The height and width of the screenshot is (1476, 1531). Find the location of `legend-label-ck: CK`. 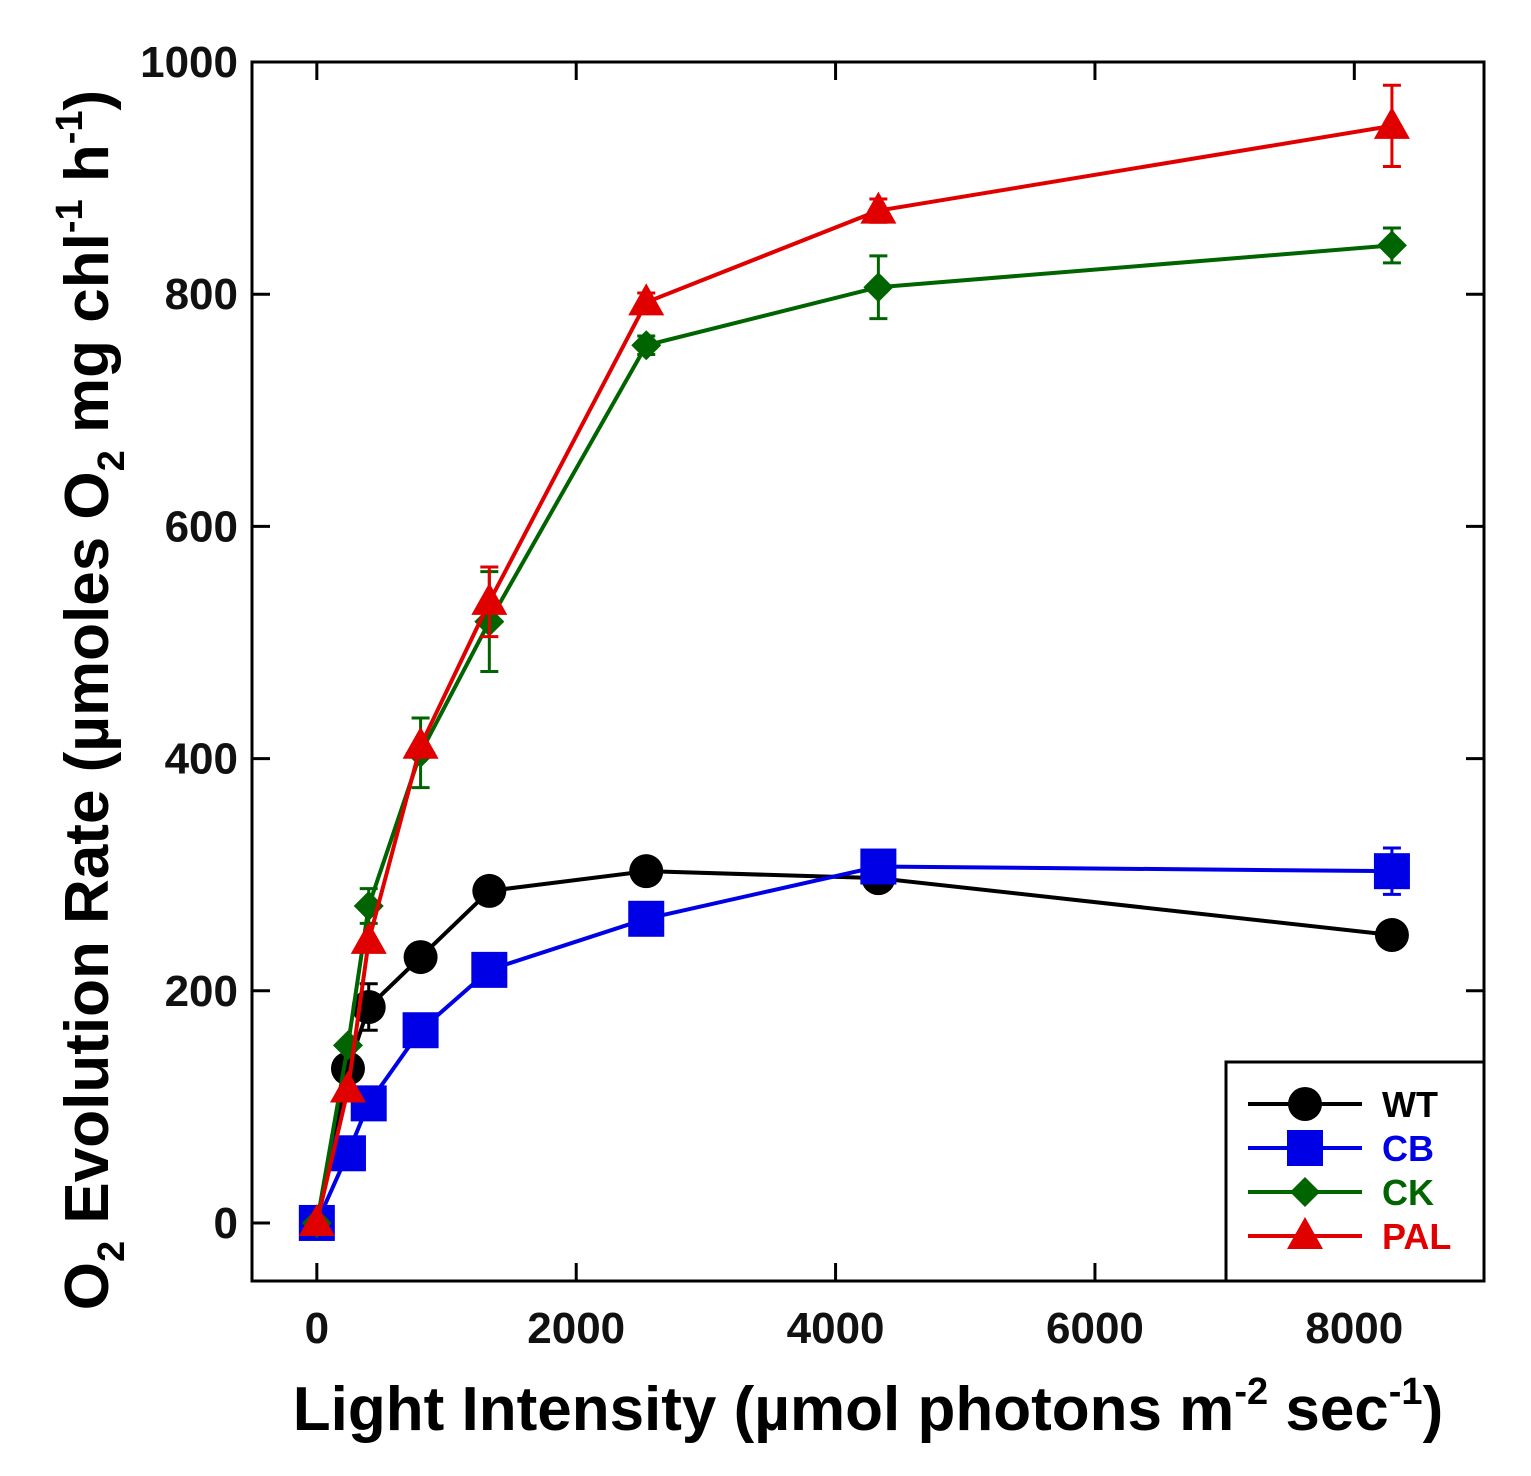

legend-label-ck: CK is located at coordinates (1408, 1192).